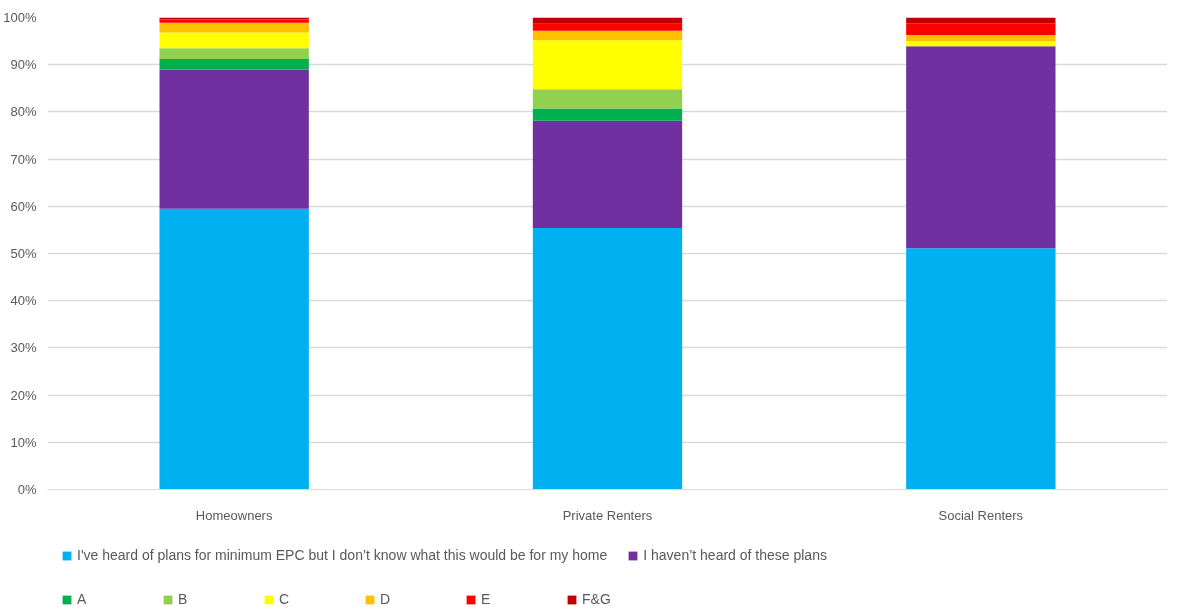 The height and width of the screenshot is (607, 1179). I want to click on legend-label: I've heard of plans for minimum EPC but I don’t know what this would be for my home, so click(342, 555).